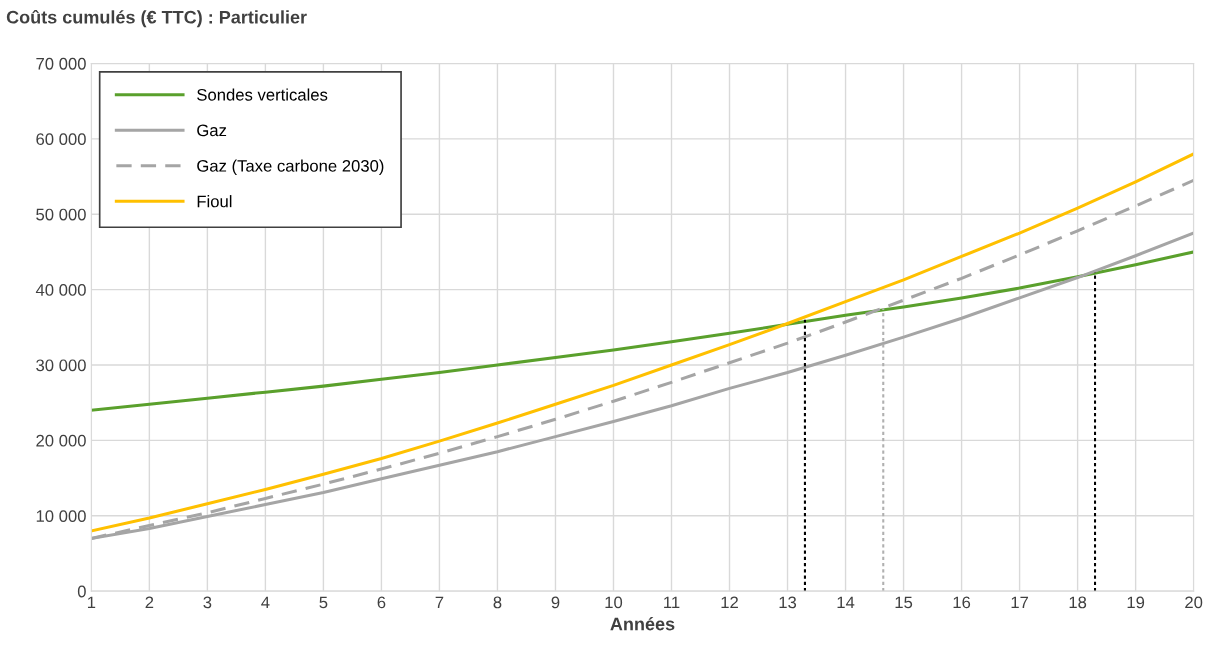  I want to click on y-tick-label: 10 000, so click(61, 516).